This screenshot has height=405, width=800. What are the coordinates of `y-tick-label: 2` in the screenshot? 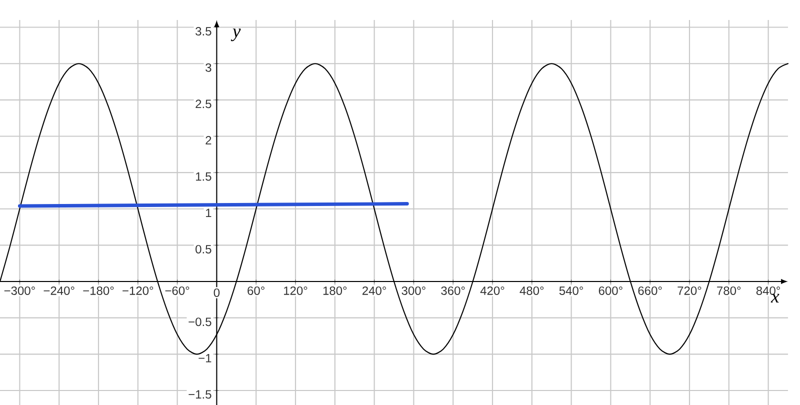 It's located at (209, 140).